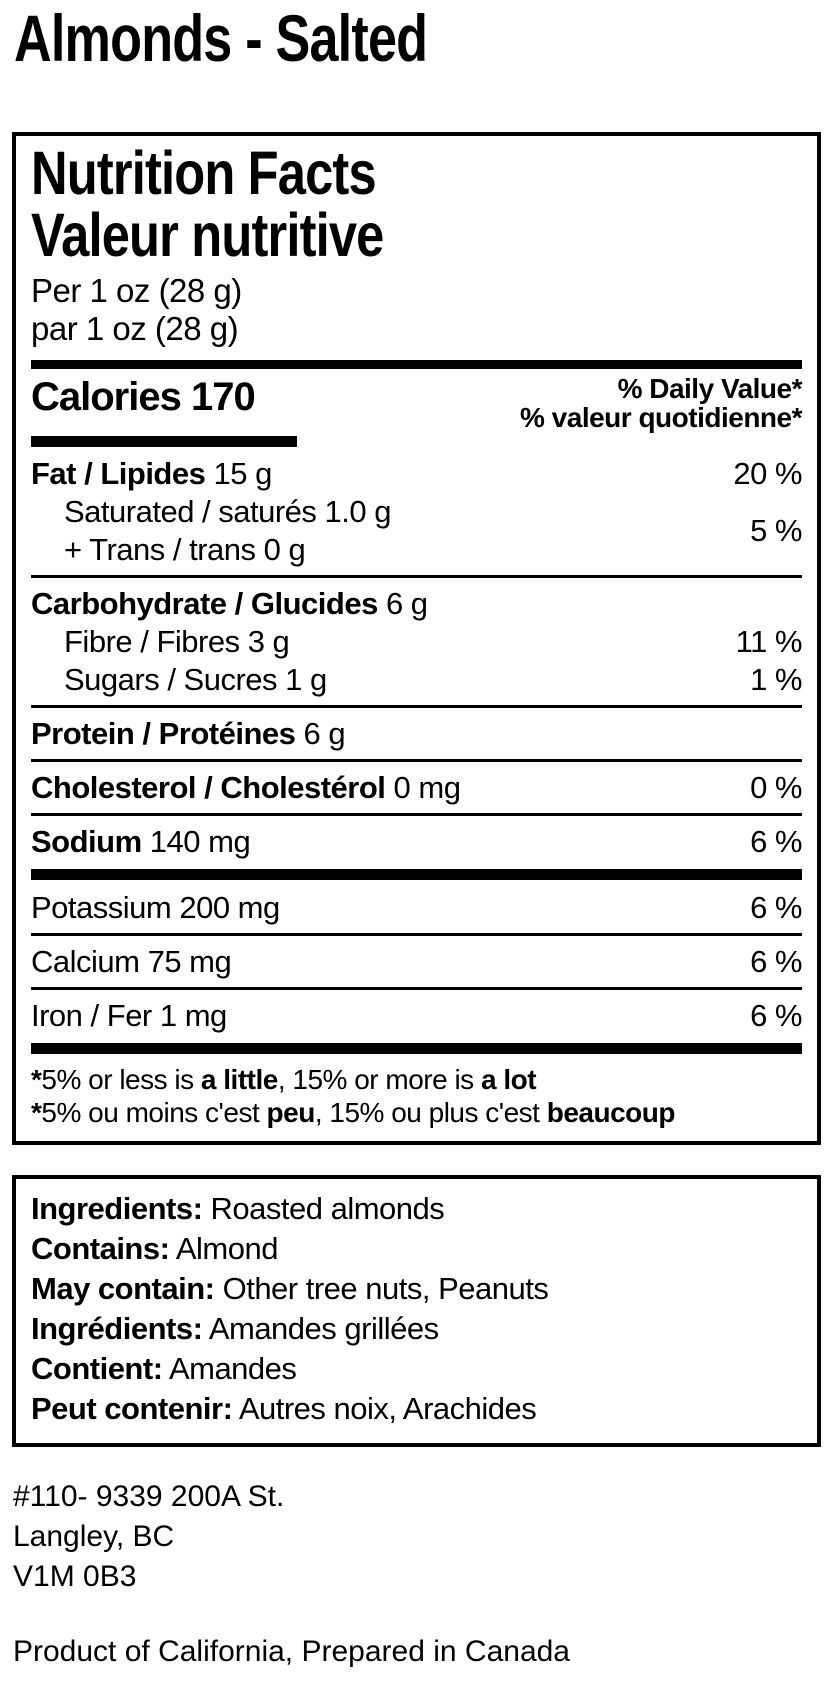 The height and width of the screenshot is (1691, 834). I want to click on daily-value-header-en: % Daily Value*, so click(710, 388).